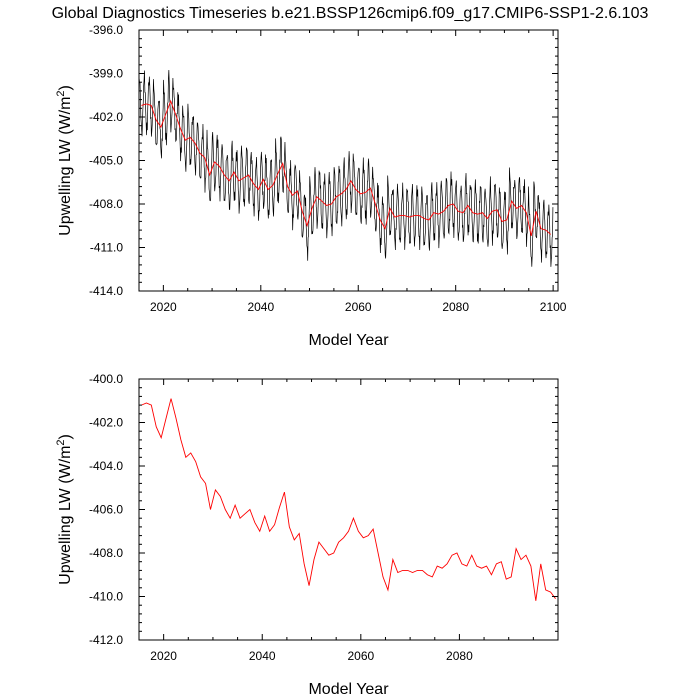  What do you see at coordinates (106, 291) in the screenshot?
I see `y-tick-label: -414.0` at bounding box center [106, 291].